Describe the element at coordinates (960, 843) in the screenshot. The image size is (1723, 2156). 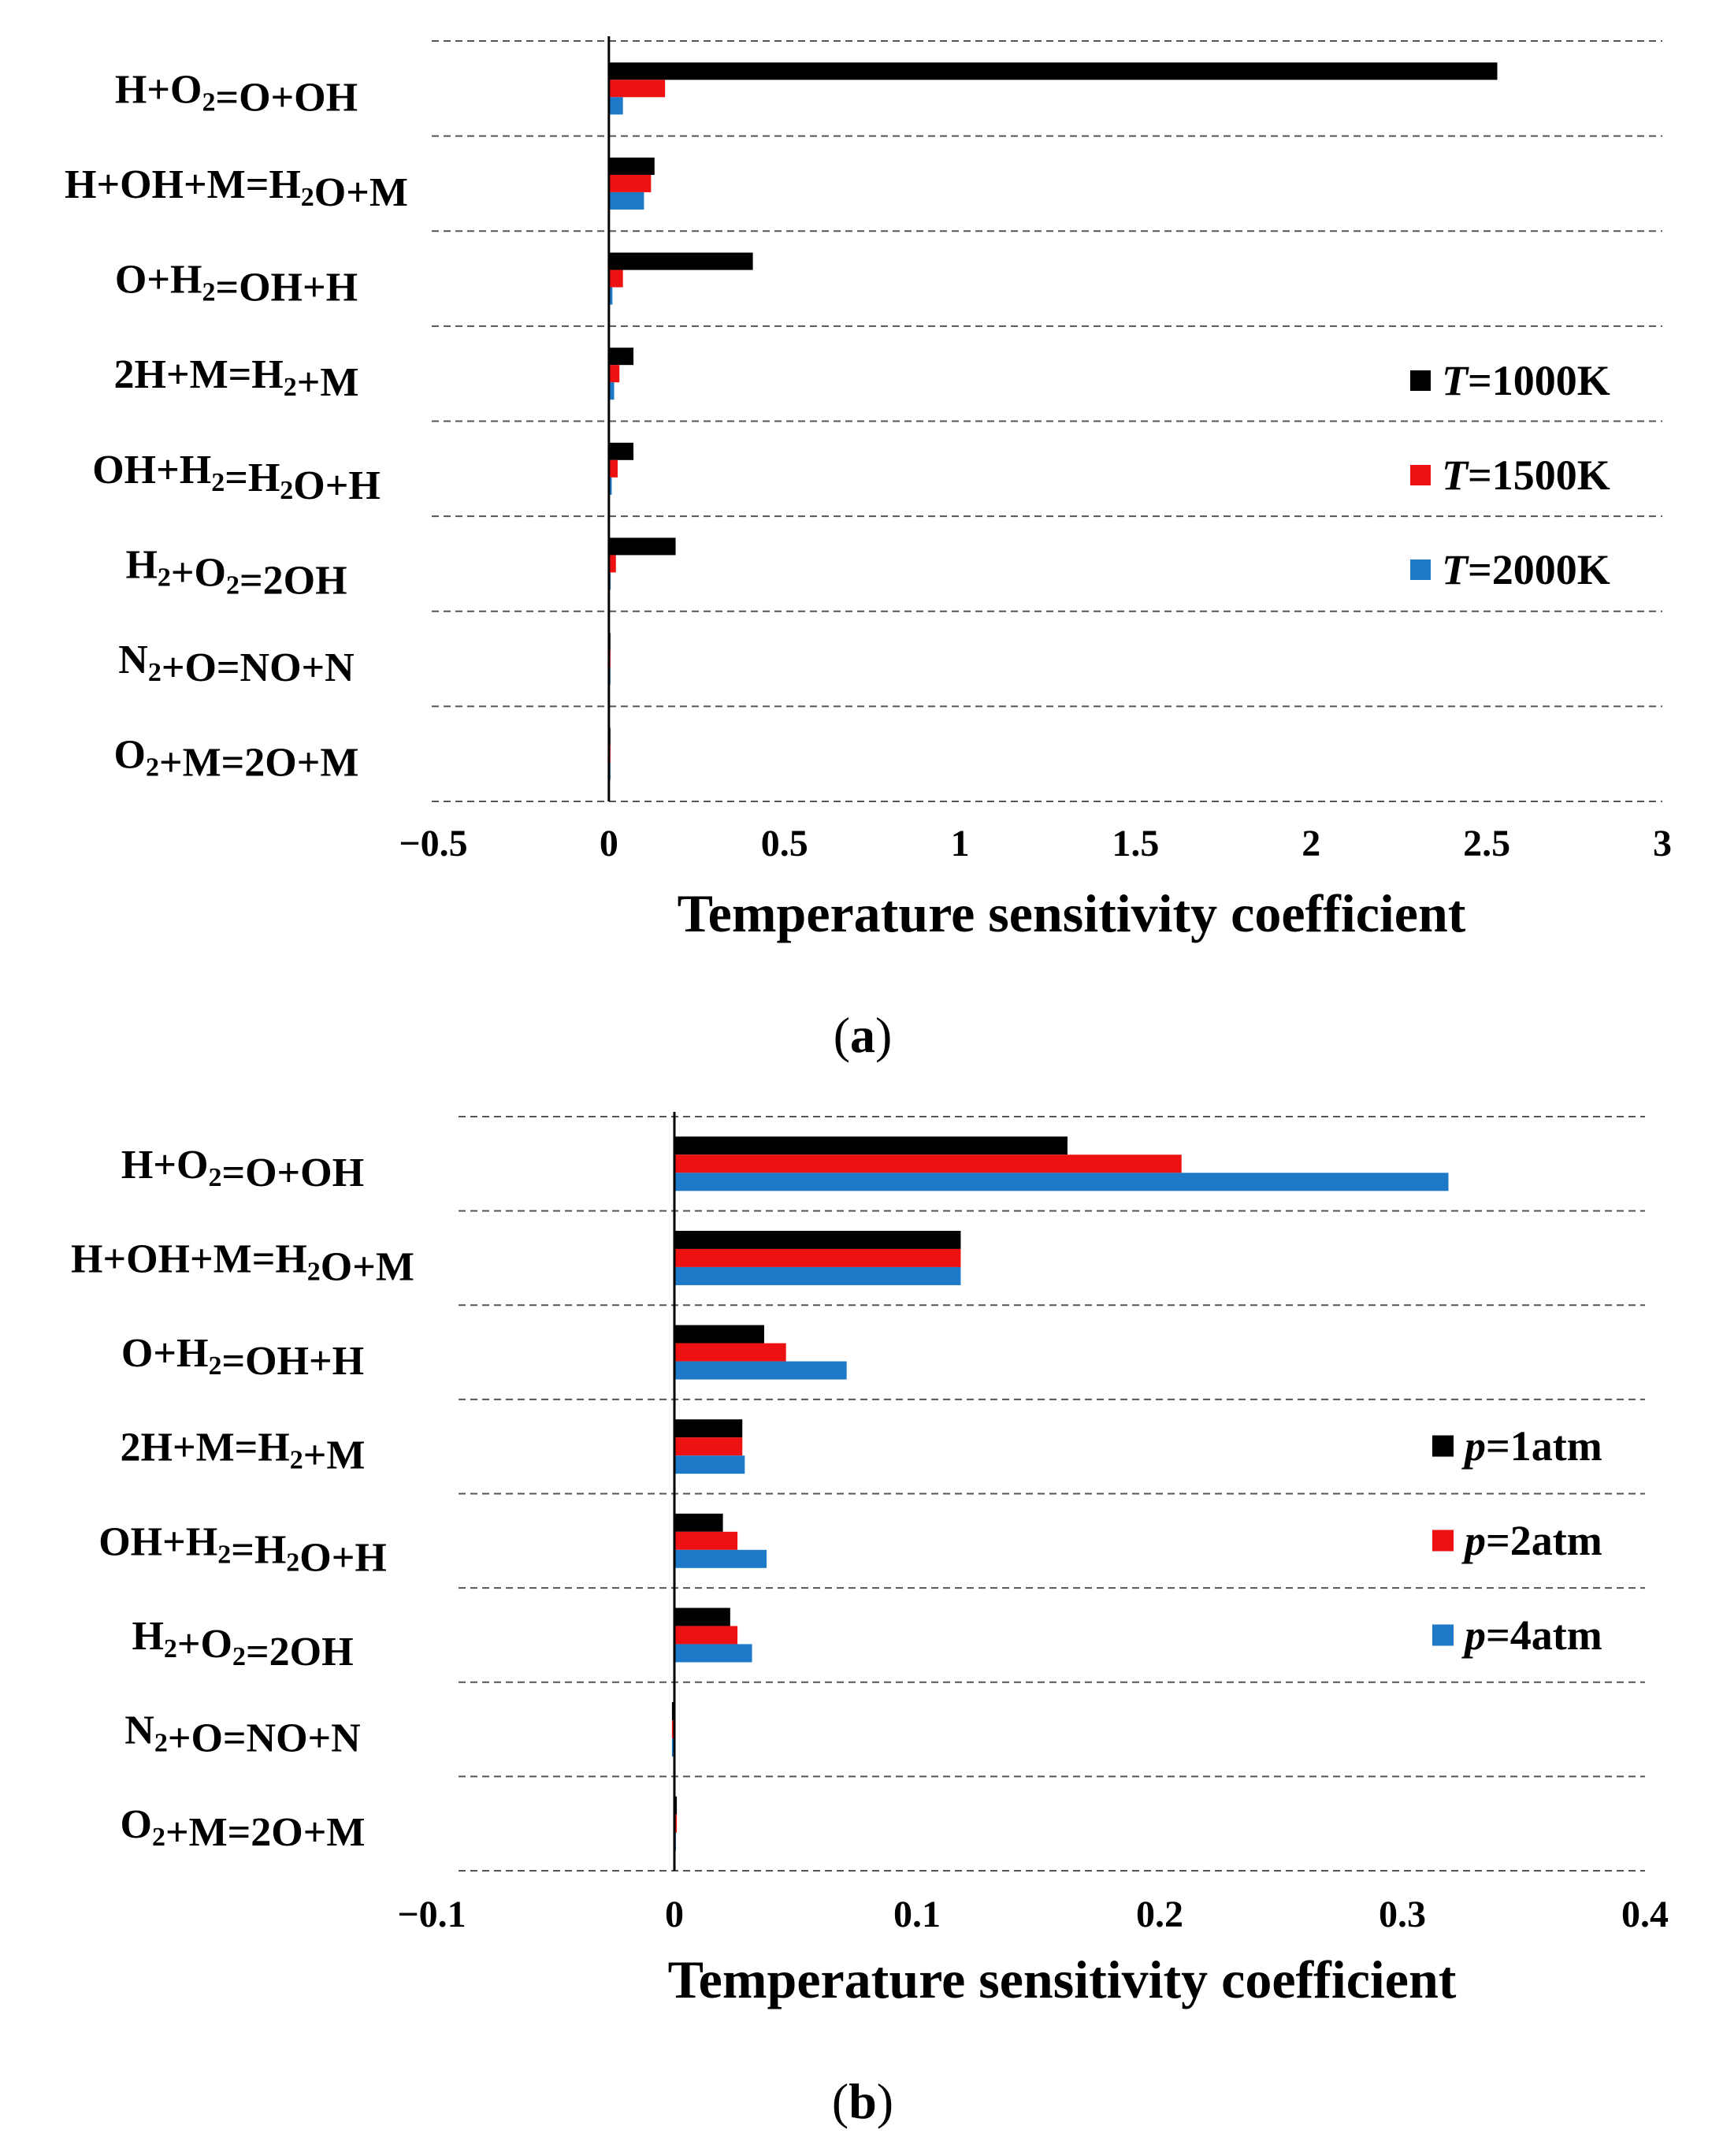
I see `x-tick-label: 1` at that location.